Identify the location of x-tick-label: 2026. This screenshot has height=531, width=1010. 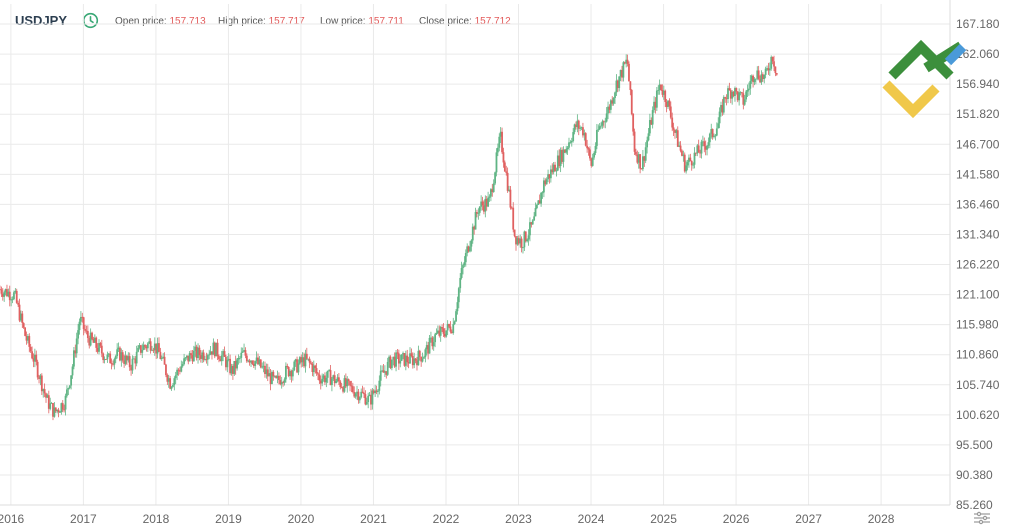
(736, 519).